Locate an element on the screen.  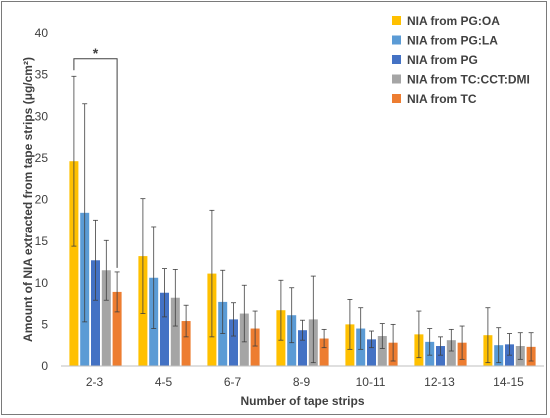
y-tick-label: 40 is located at coordinates (42, 33).